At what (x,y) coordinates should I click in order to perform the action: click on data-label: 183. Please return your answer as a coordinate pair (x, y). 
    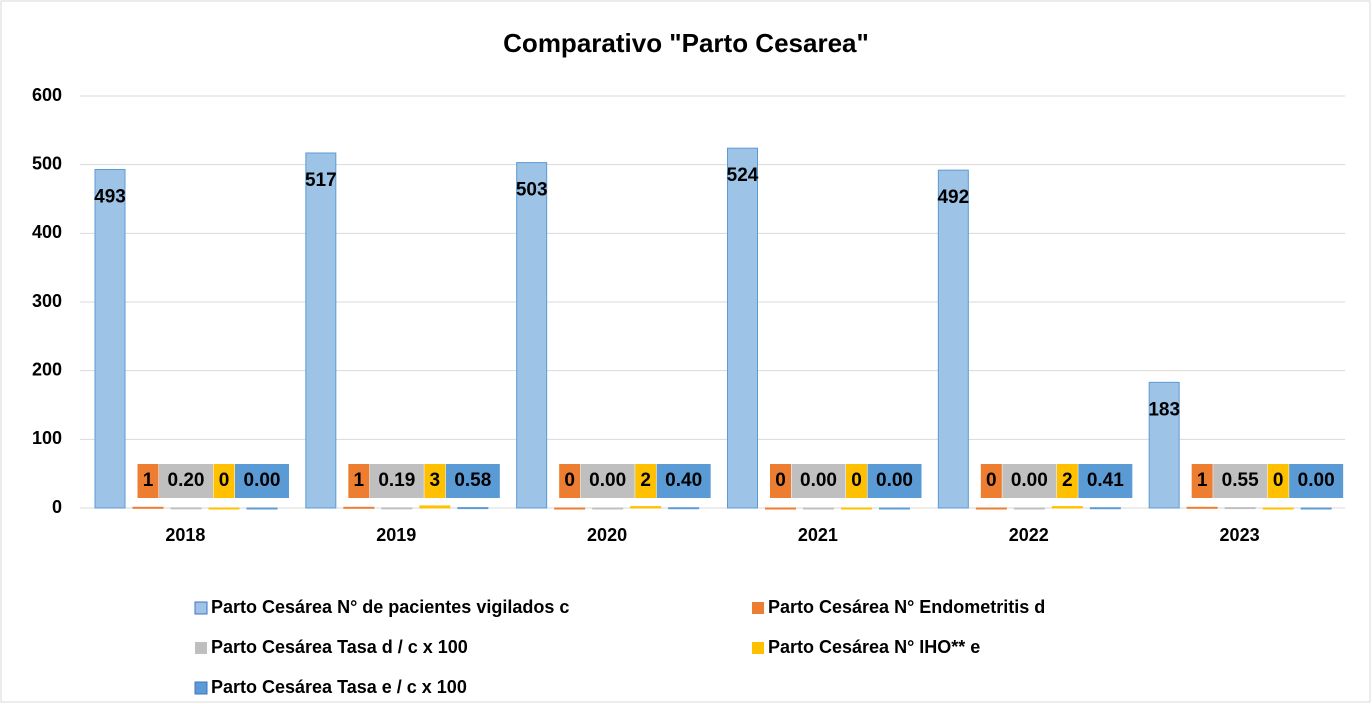
    Looking at the image, I should click on (1164, 409).